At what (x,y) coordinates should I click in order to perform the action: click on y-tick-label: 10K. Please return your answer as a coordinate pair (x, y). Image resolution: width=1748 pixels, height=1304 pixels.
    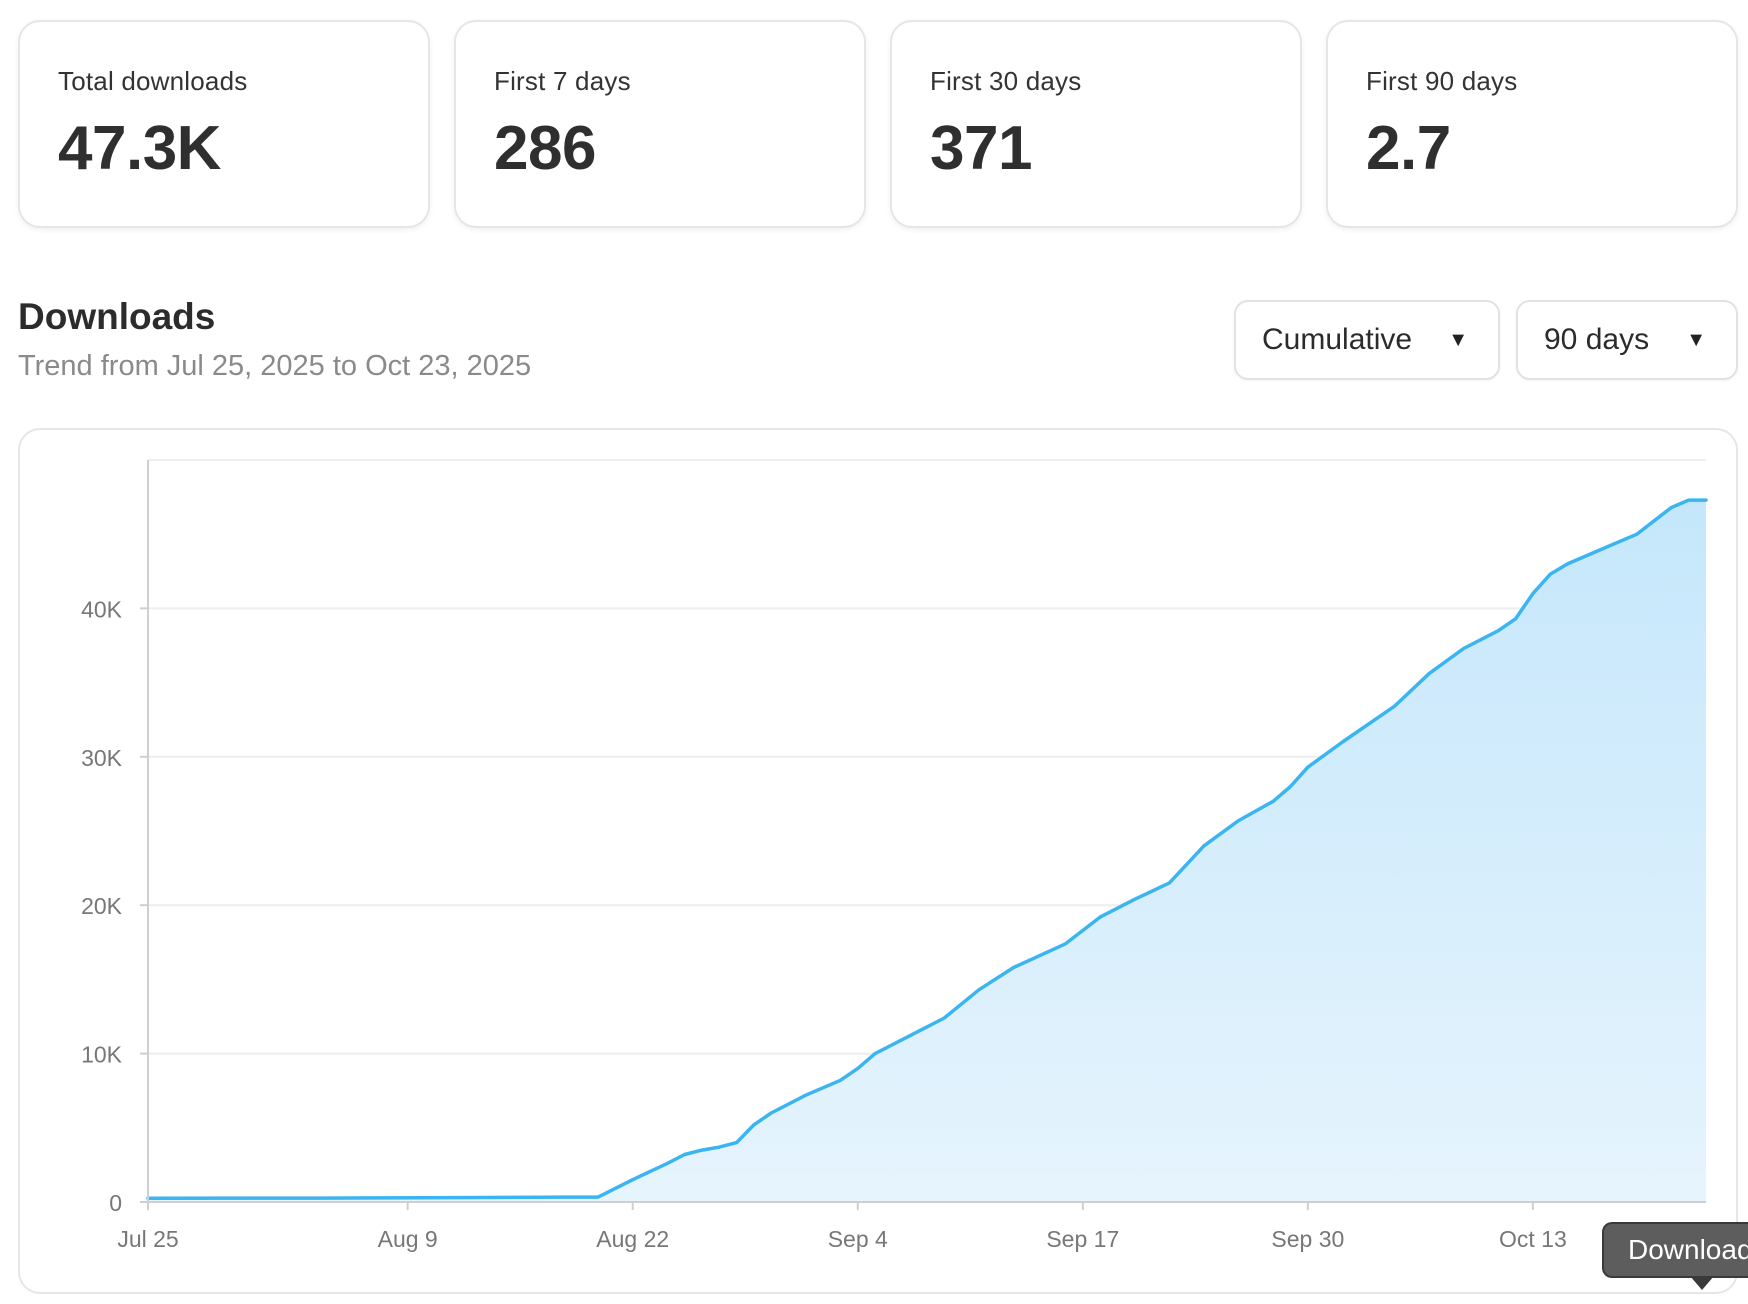
    Looking at the image, I should click on (102, 1055).